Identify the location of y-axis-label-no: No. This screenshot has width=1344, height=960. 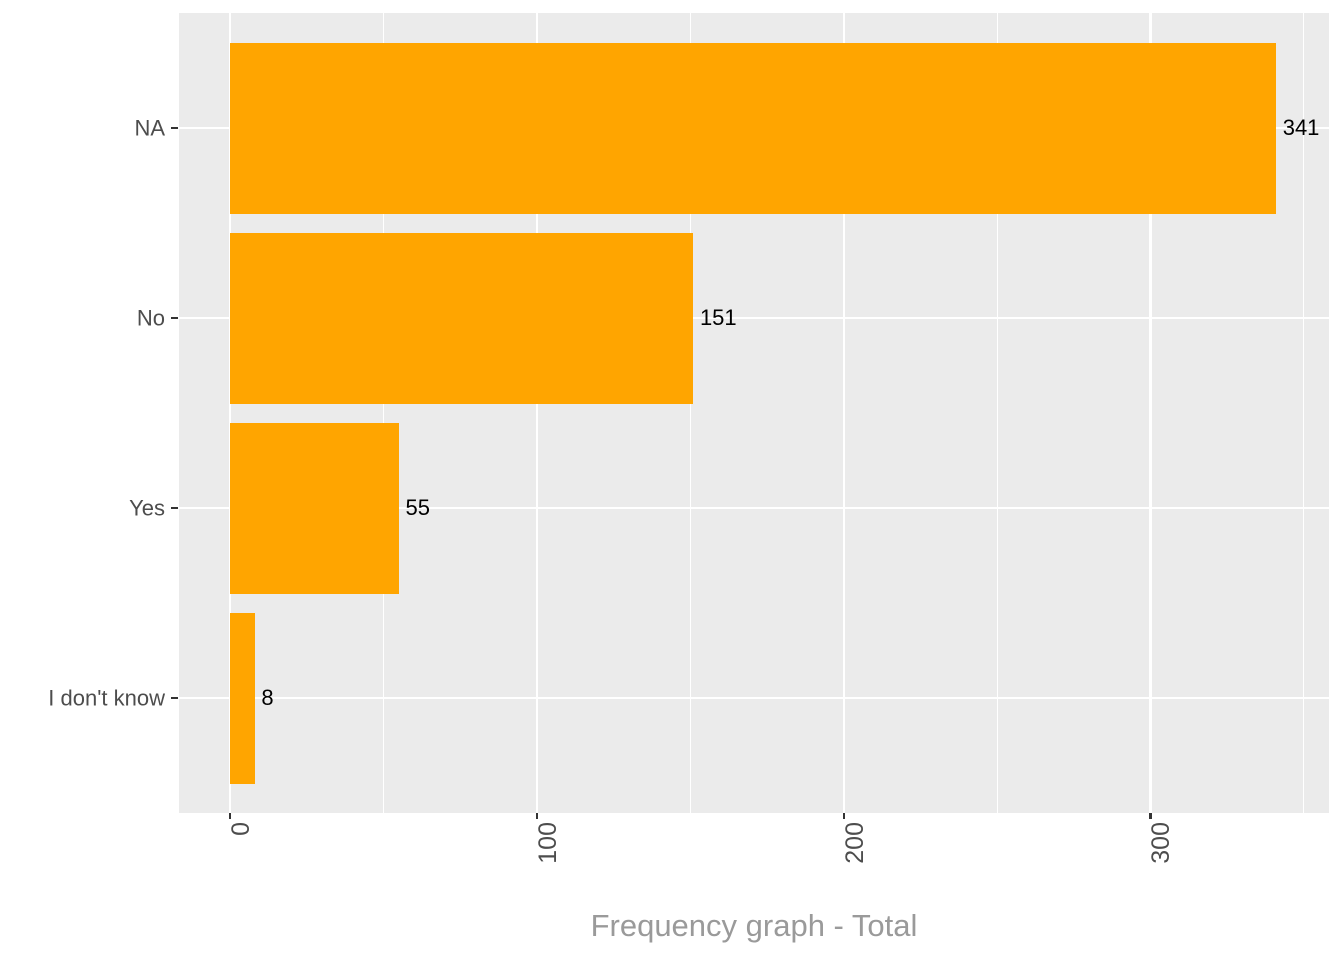
(150, 318).